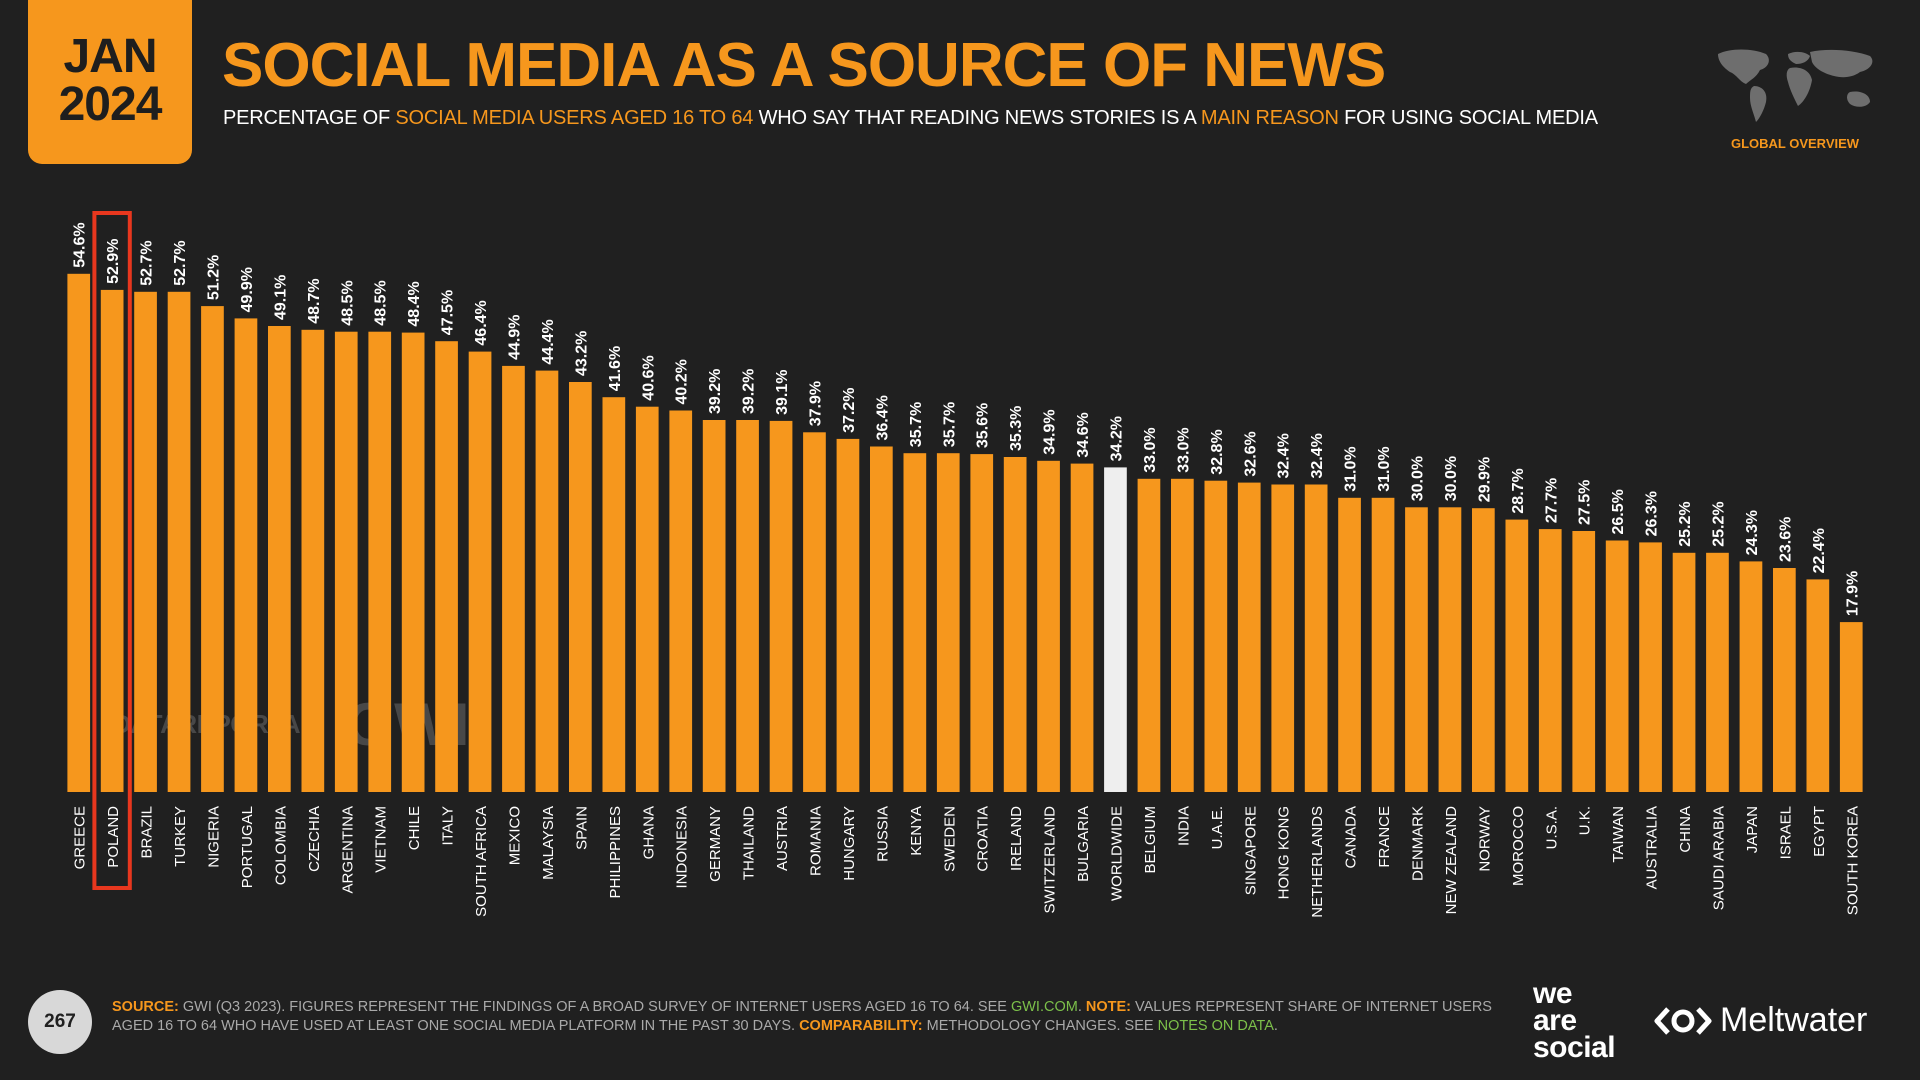 The width and height of the screenshot is (1920, 1080). Describe the element at coordinates (1284, 455) in the screenshot. I see `value-label: 32.4%` at that location.